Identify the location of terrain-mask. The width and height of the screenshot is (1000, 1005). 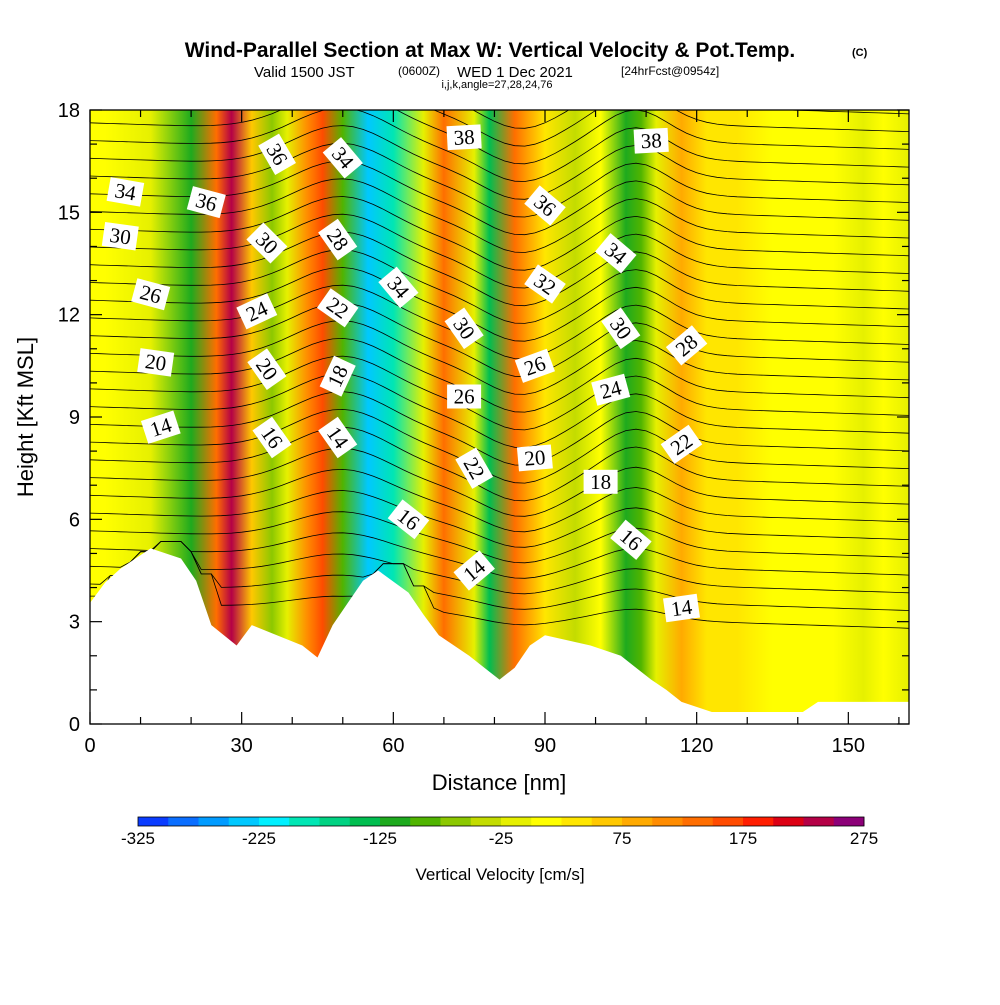
(499, 636).